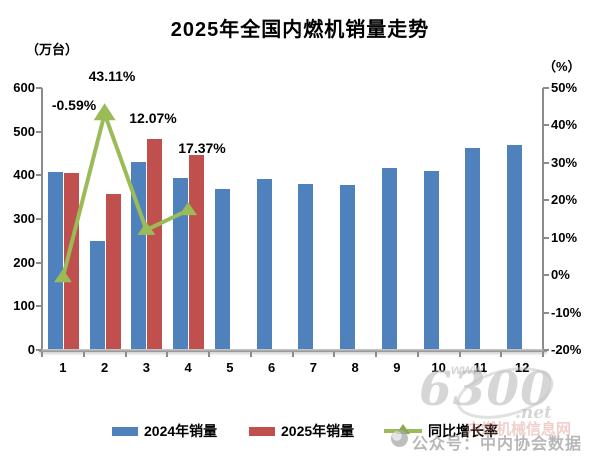  Describe the element at coordinates (124, 192) in the screenshot. I see `growth-line` at that location.